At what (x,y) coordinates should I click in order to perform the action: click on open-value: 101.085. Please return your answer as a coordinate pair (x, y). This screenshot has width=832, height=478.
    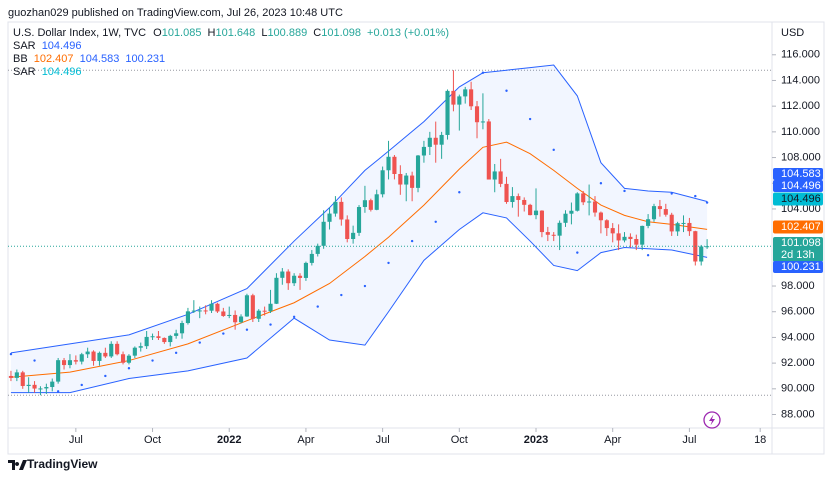
    Looking at the image, I should click on (182, 33).